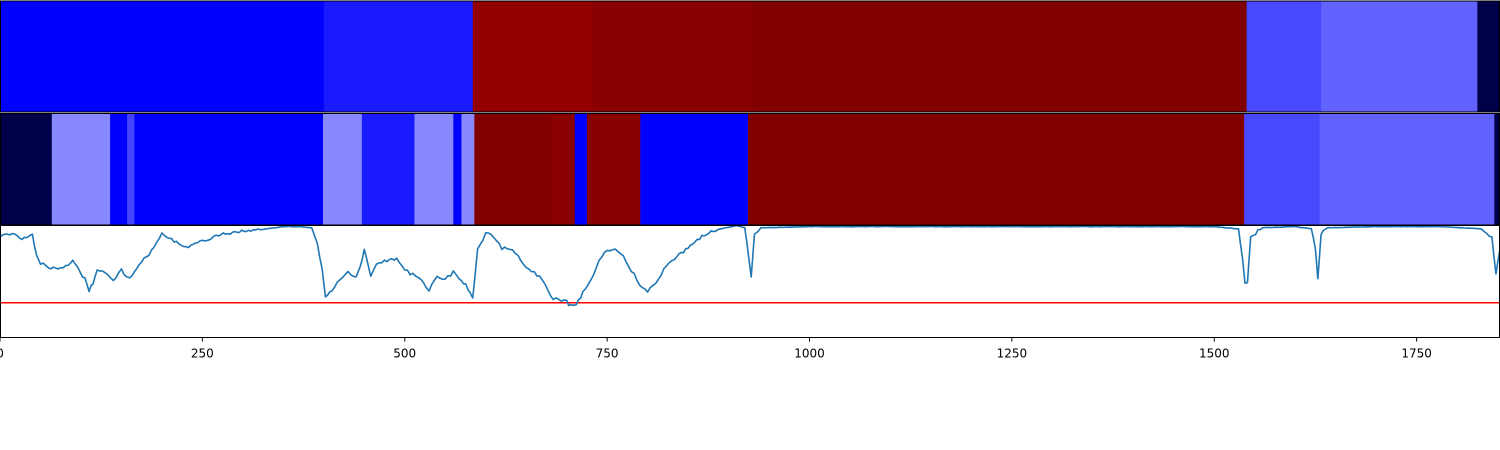  Describe the element at coordinates (2, 354) in the screenshot. I see `x-tick-label: 0` at that location.